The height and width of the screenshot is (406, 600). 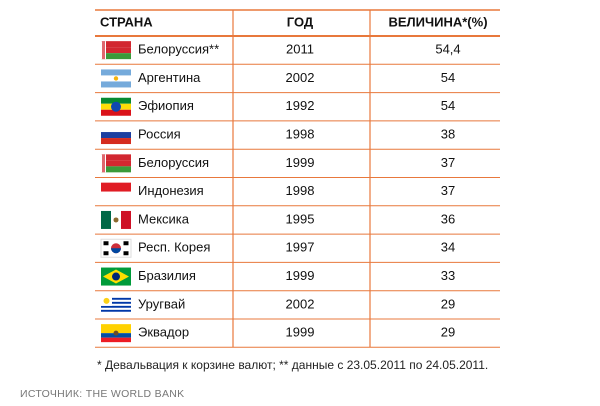 I want to click on header-year: ГОД, so click(x=300, y=21).